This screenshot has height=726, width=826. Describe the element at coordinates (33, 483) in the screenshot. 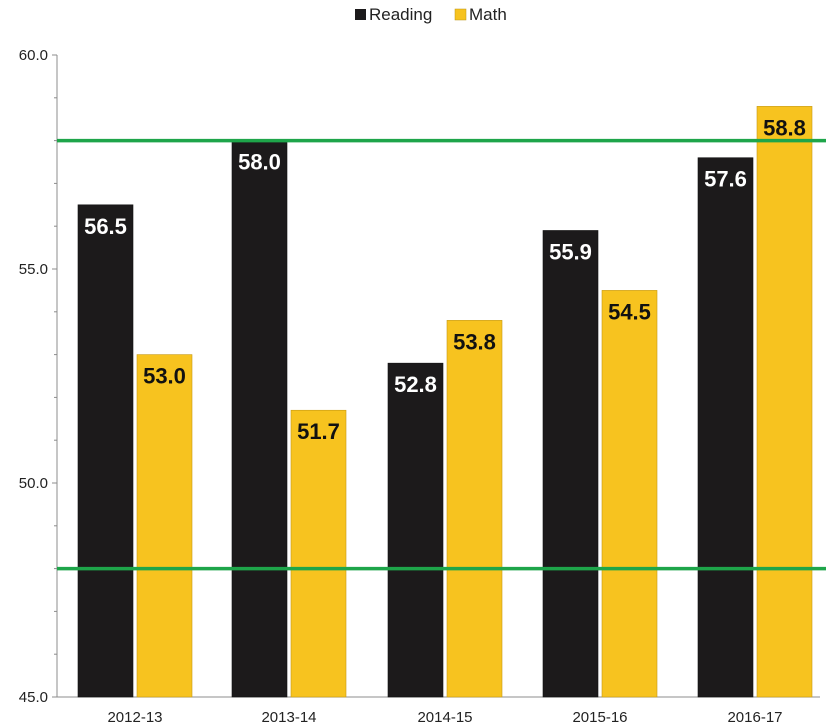

I see `y-tick-label: 50.0` at that location.